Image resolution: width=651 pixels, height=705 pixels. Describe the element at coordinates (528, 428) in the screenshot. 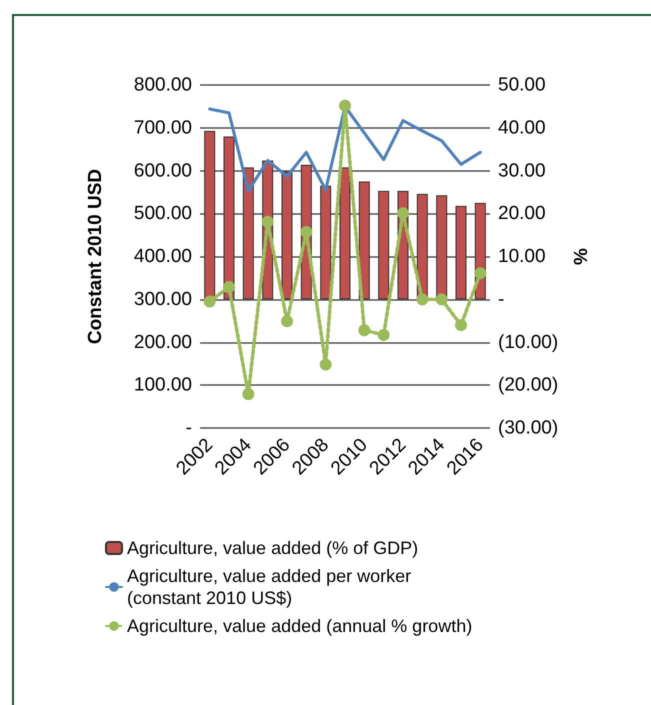

I see `y2-tick-label: (30.00)` at that location.